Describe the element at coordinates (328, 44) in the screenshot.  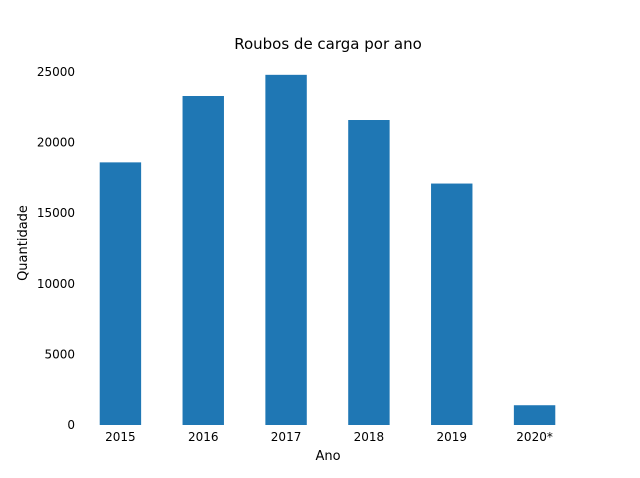
I see `chart-title: Roubos de carga por ano` at that location.